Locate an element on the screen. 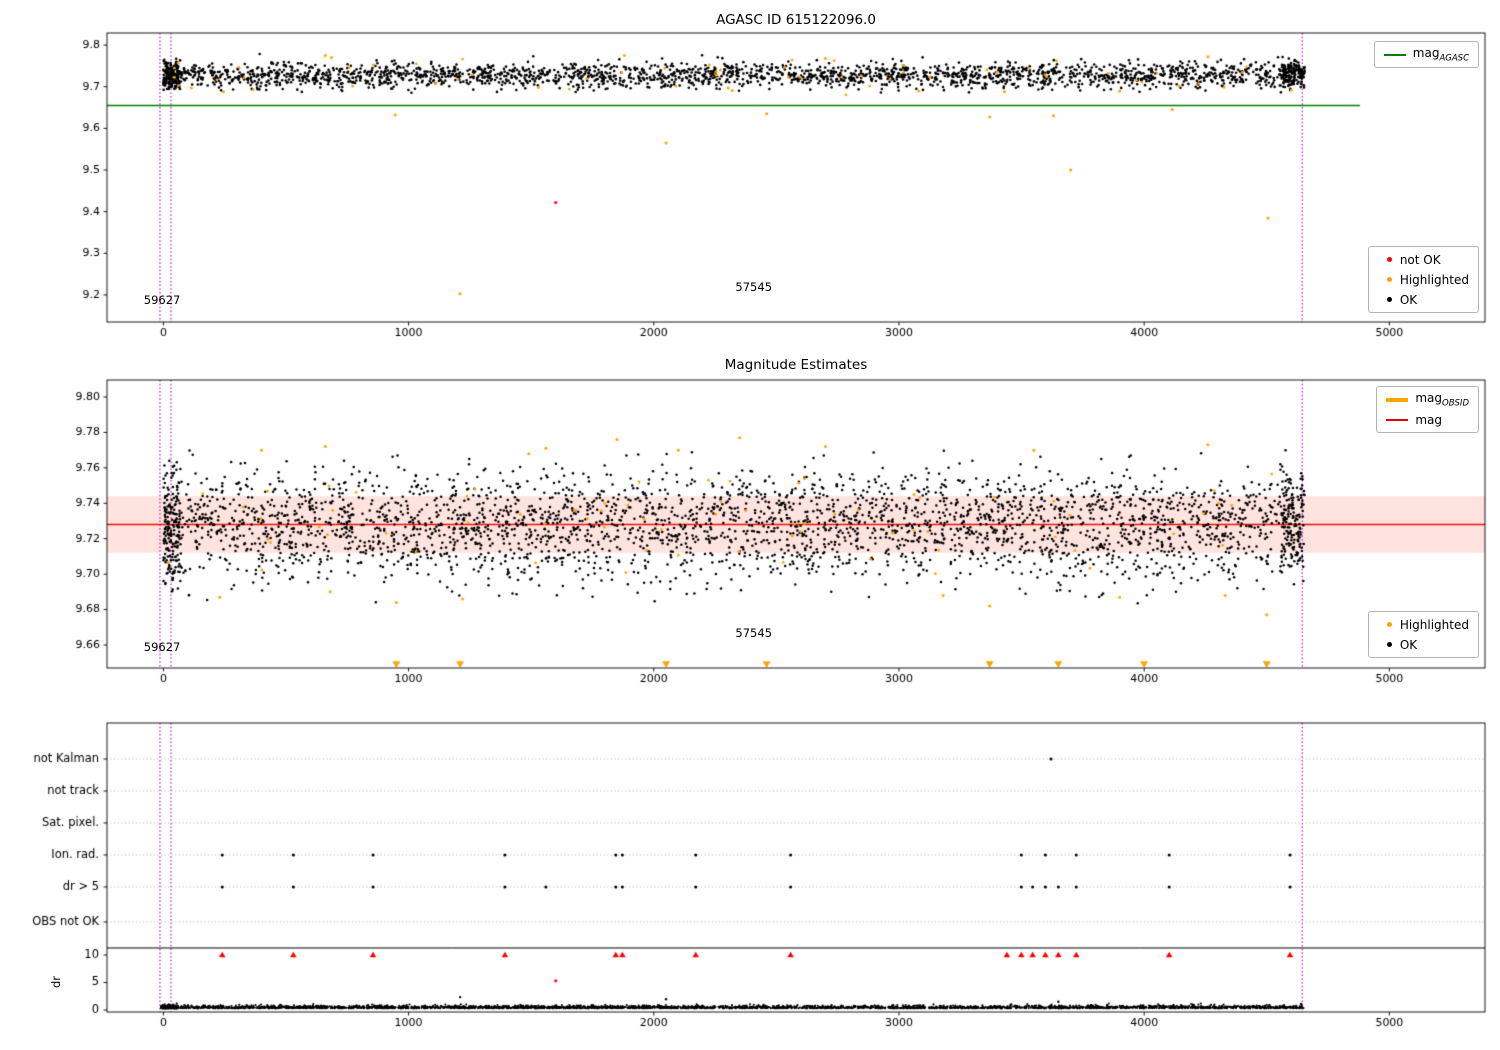 The image size is (1500, 1050). legend-mag-lines: magOBSID mag is located at coordinates (1427, 409).